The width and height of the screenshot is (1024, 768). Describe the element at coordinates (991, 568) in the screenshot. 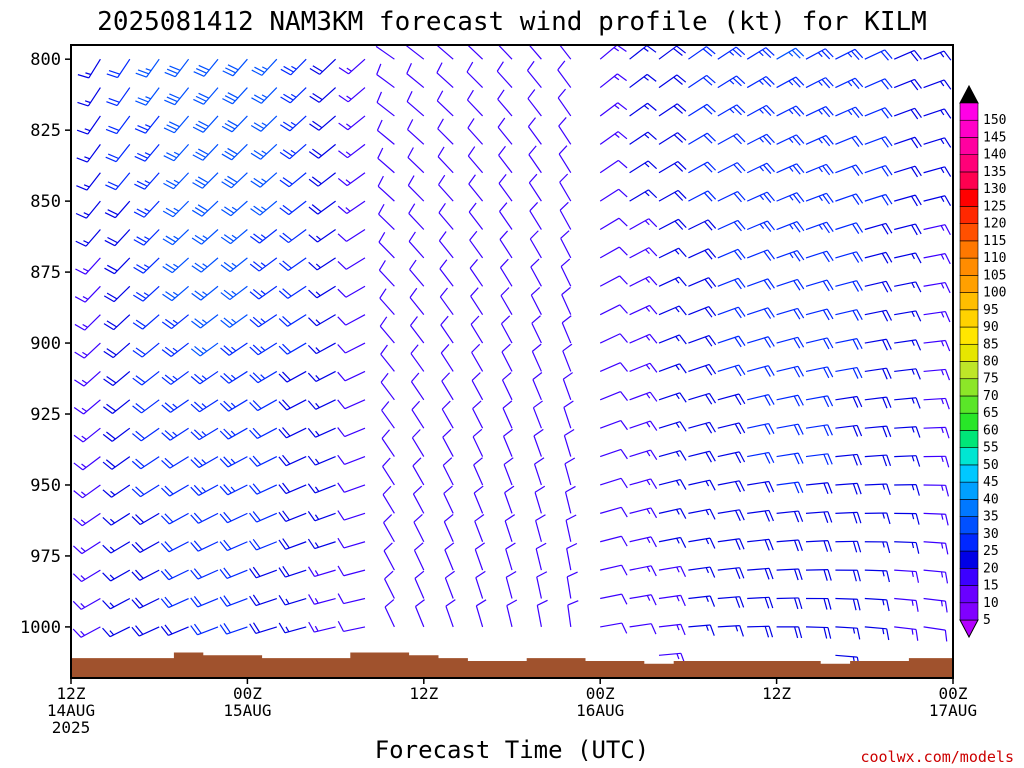

I see `colorbar-label: 20` at that location.